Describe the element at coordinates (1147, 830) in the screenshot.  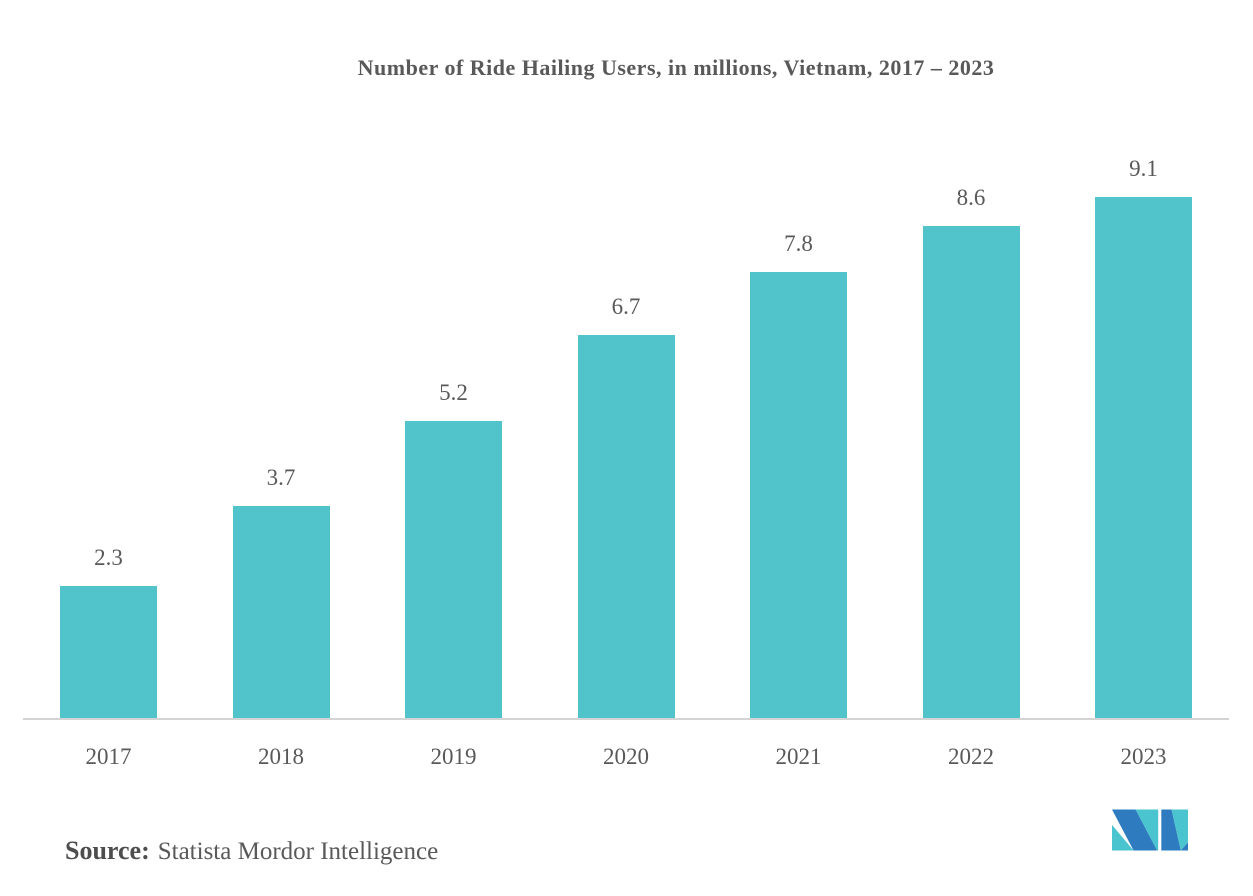
I see `logo-shape-teal-middle` at that location.